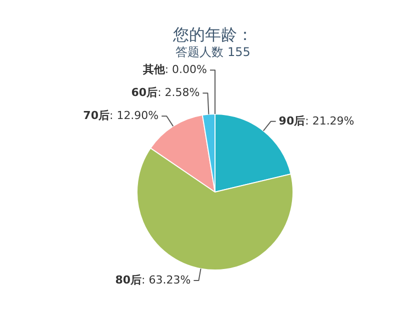 This screenshot has width=402, height=319. Describe the element at coordinates (166, 279) in the screenshot. I see `data-label: : 63.23%` at that location.